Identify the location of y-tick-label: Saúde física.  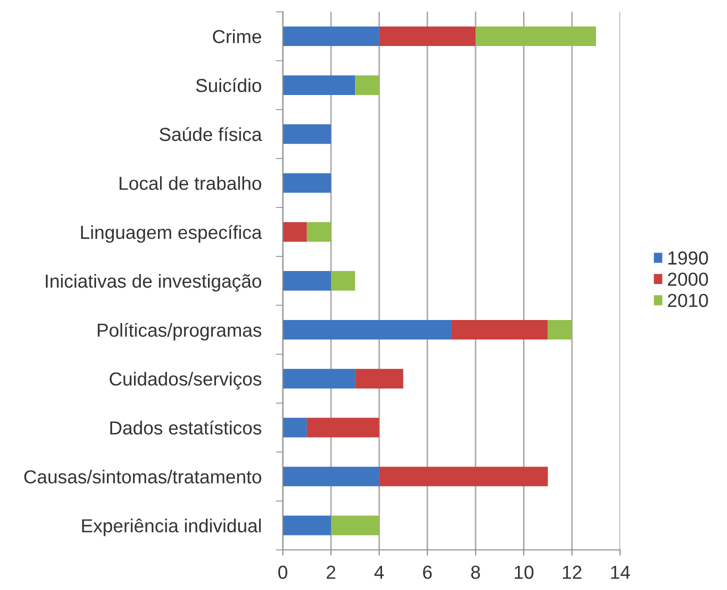
(211, 134).